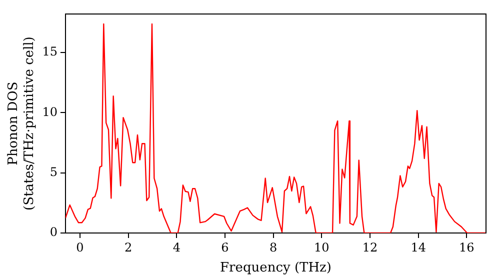 The width and height of the screenshot is (500, 280). What do you see at coordinates (54, 171) in the screenshot?
I see `y-tick-label: 5` at bounding box center [54, 171].